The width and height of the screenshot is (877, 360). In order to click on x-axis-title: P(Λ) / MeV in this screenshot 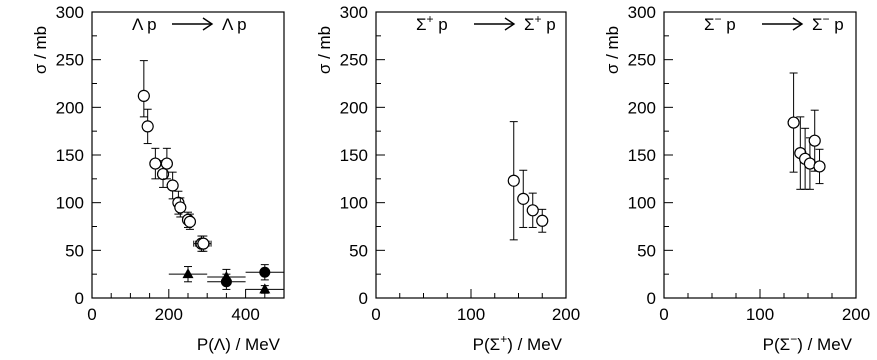, I will do `click(239, 344)`.